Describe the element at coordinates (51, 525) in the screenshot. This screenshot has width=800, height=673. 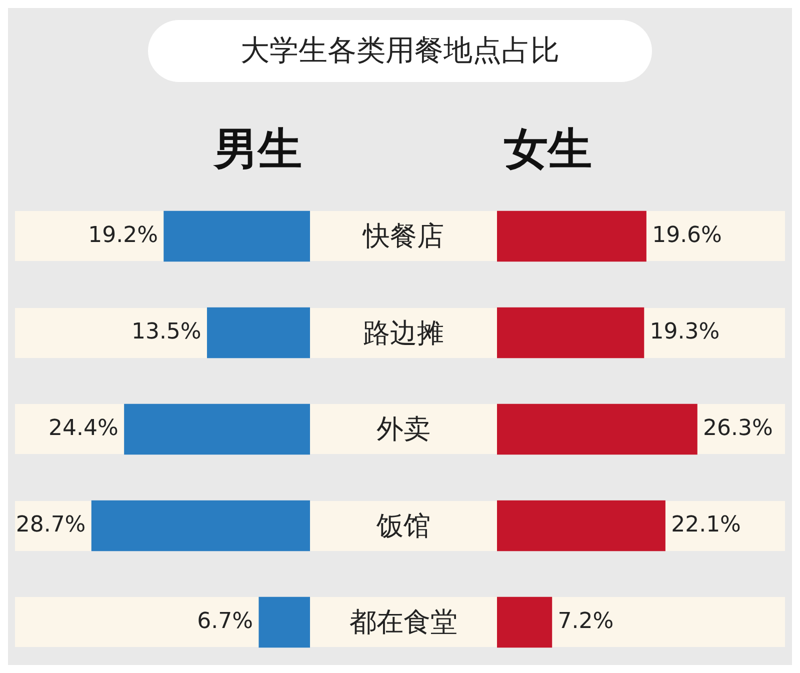
I see `data-label: 28.7%` at that location.